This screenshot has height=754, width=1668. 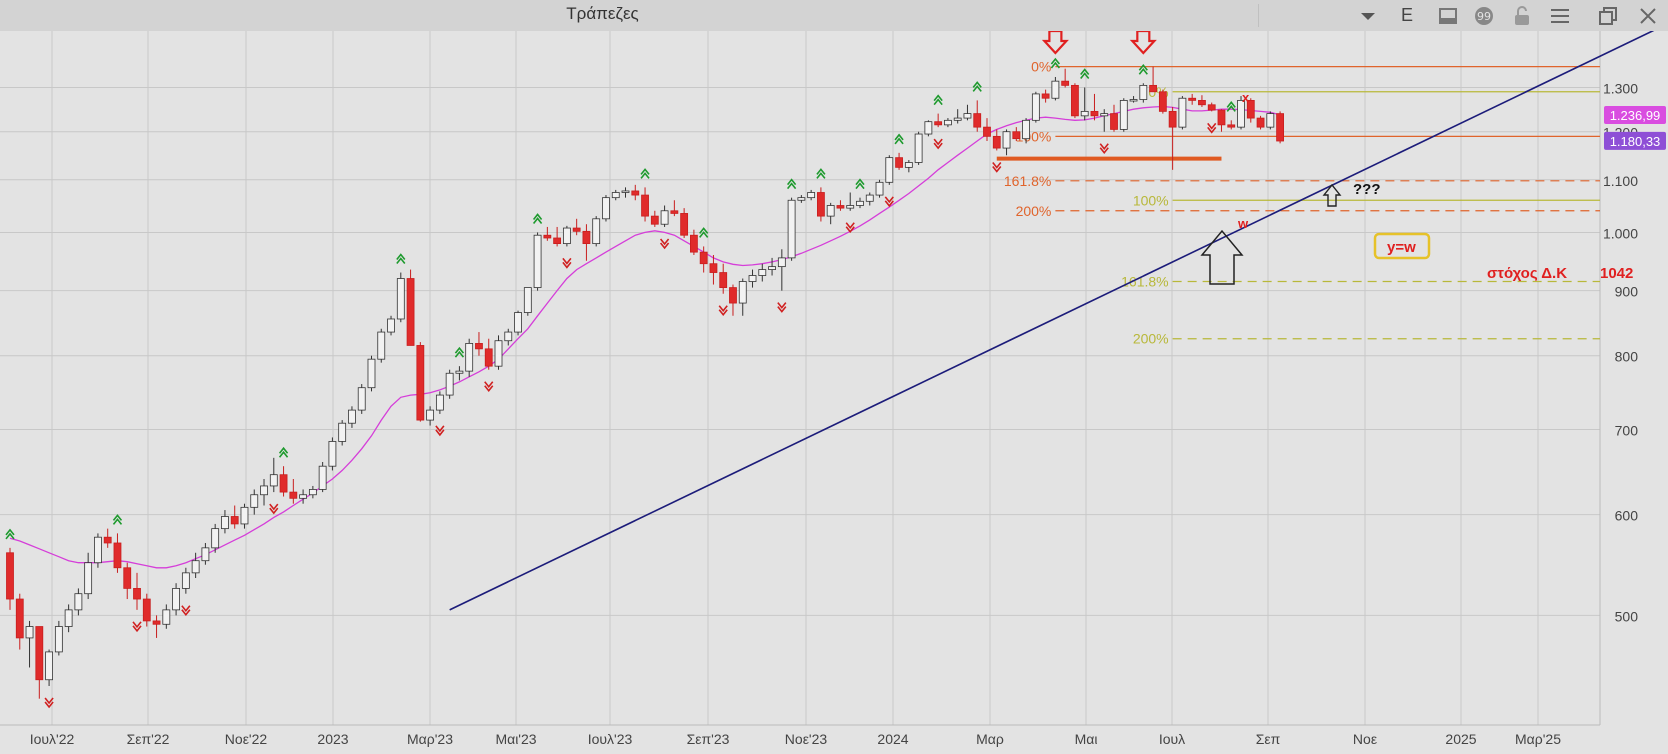 I want to click on y-tick-label: 1.100, so click(x=1620, y=181).